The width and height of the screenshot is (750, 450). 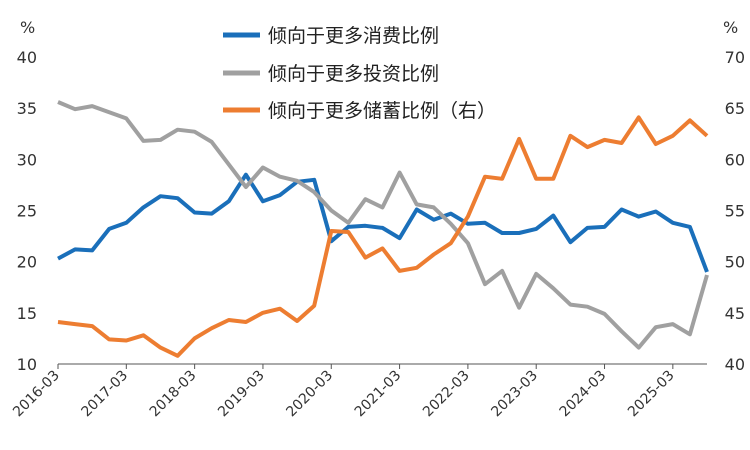 I want to click on right-tick-label: 45, so click(x=735, y=313).